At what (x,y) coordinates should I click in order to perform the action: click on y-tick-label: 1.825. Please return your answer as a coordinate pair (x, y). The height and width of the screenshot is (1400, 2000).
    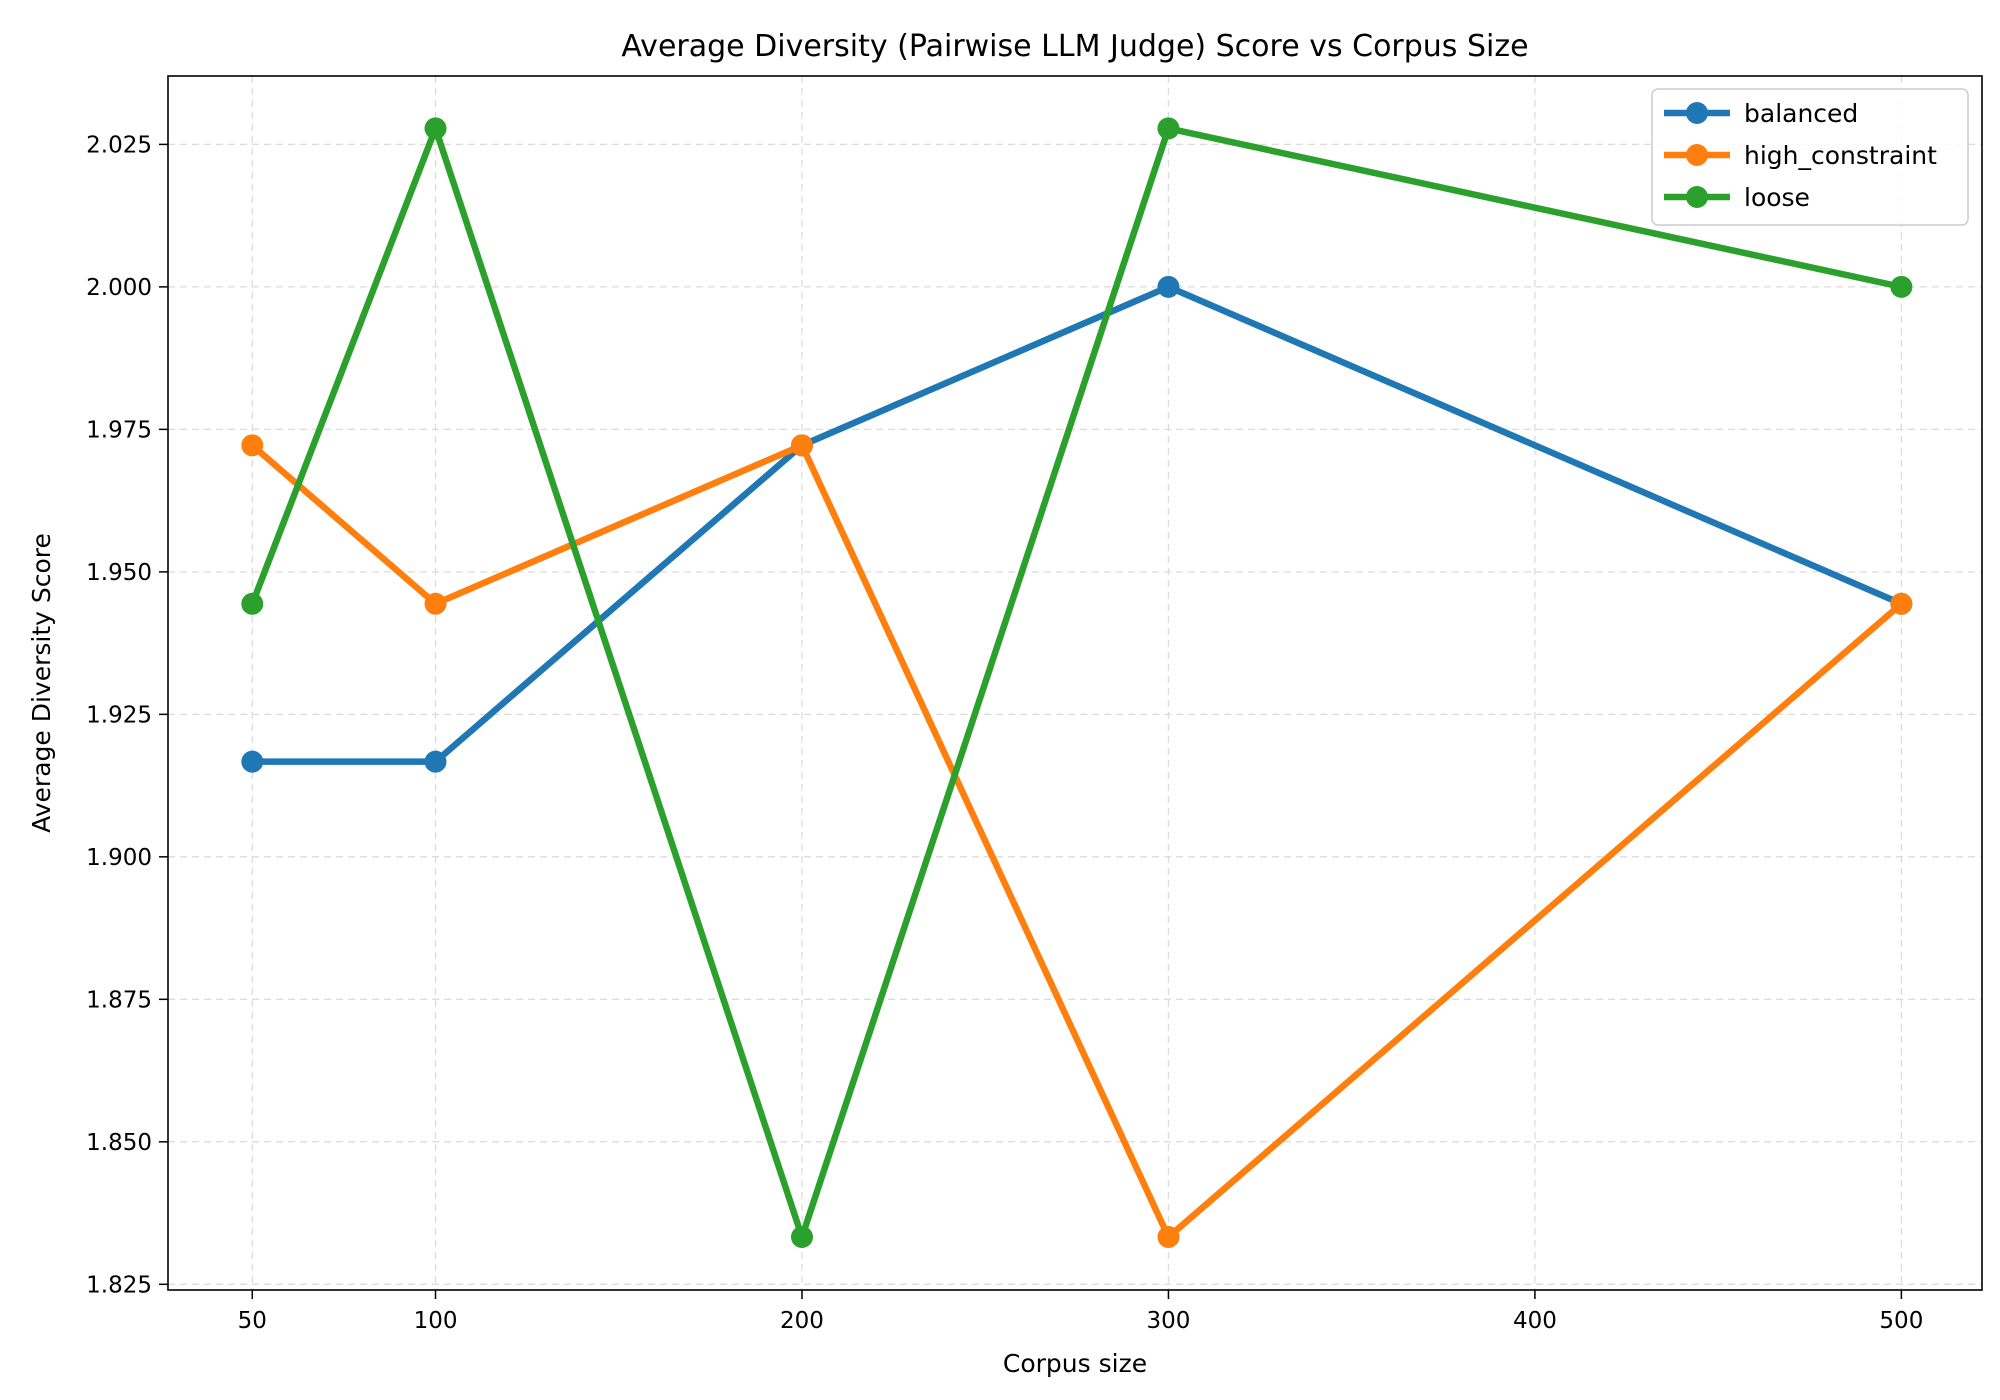
    Looking at the image, I should click on (119, 1285).